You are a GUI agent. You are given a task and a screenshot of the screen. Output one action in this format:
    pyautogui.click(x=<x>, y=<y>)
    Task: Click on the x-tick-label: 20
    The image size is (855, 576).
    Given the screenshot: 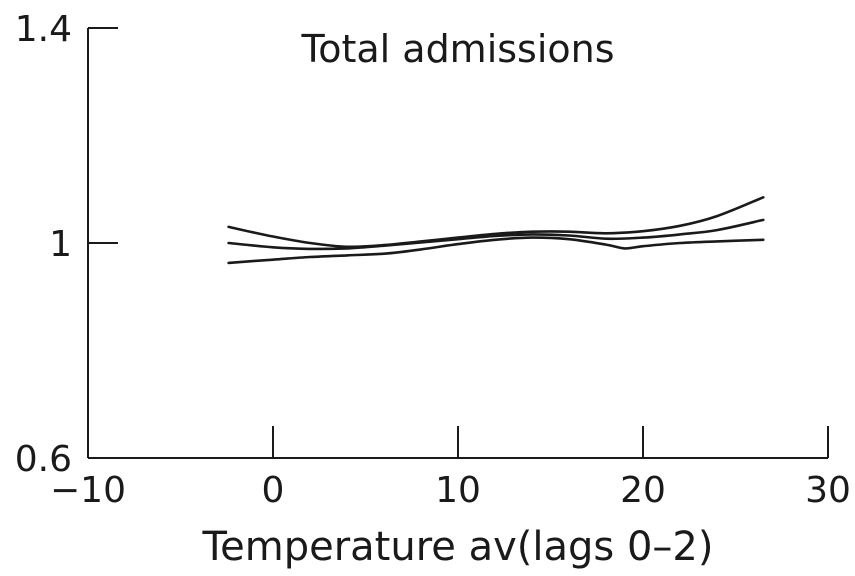 What is the action you would take?
    pyautogui.click(x=643, y=490)
    